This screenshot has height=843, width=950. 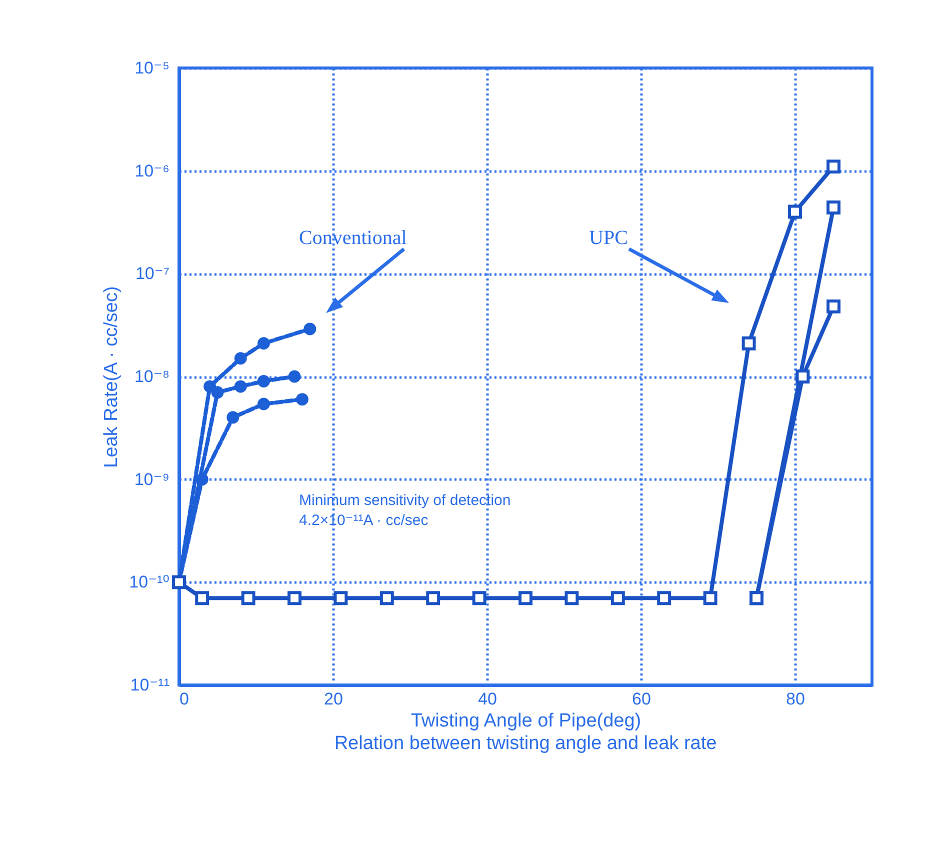 What do you see at coordinates (152, 68) in the screenshot?
I see `y-tick-label: 10⁻⁵` at bounding box center [152, 68].